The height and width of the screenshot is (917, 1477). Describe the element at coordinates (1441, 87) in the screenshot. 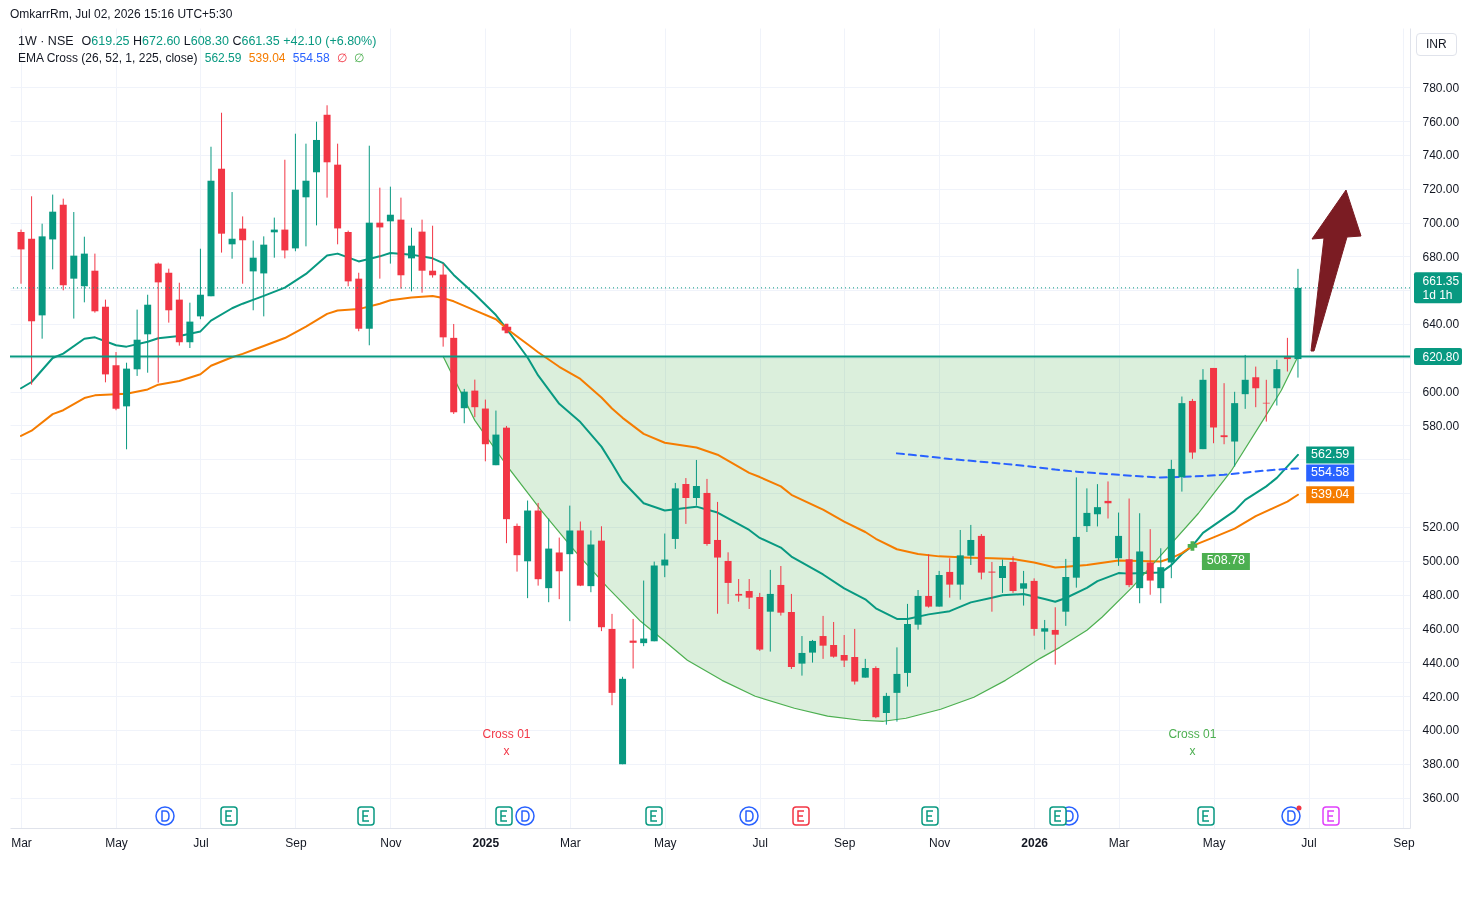

I see `y-tick-label: 780.00` at that location.